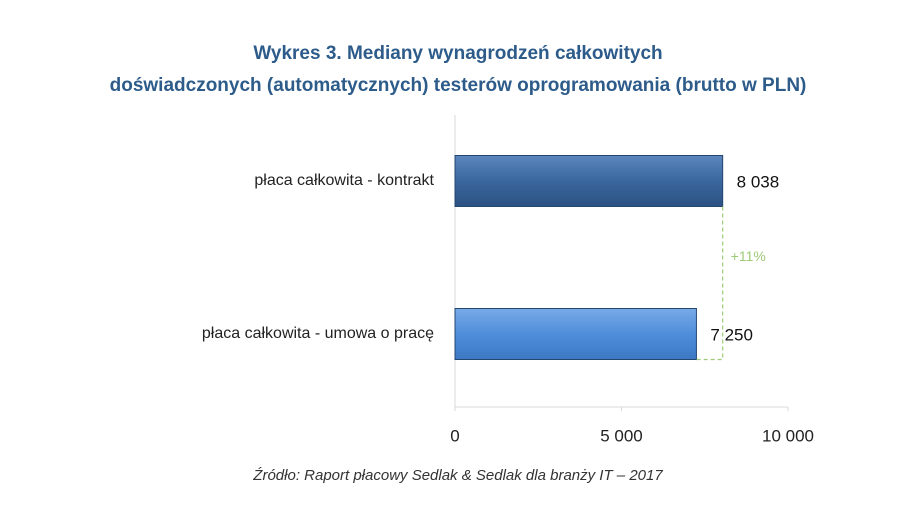  Describe the element at coordinates (621, 435) in the screenshot. I see `x-tick-label: 5 000` at that location.